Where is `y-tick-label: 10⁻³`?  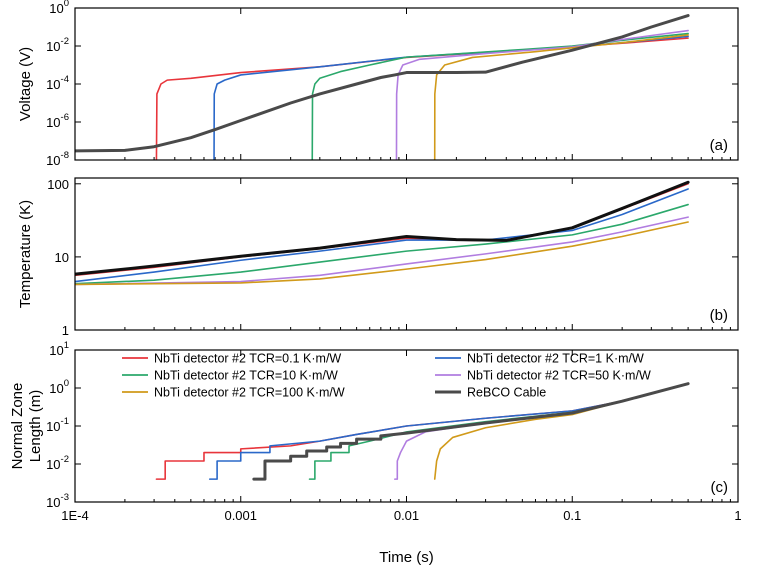 y-tick-label: 10⁻³ is located at coordinates (57, 501).